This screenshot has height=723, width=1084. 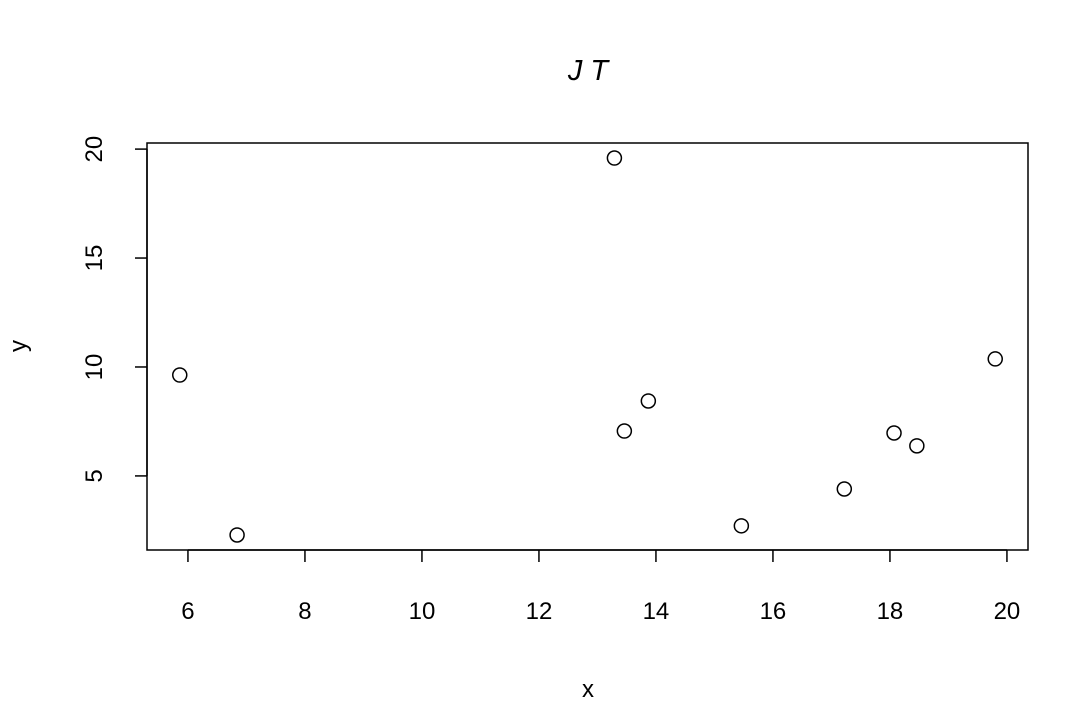 What do you see at coordinates (601, 587) in the screenshot?
I see `x-axis: 6 8 10 12 14 16 18 20` at bounding box center [601, 587].